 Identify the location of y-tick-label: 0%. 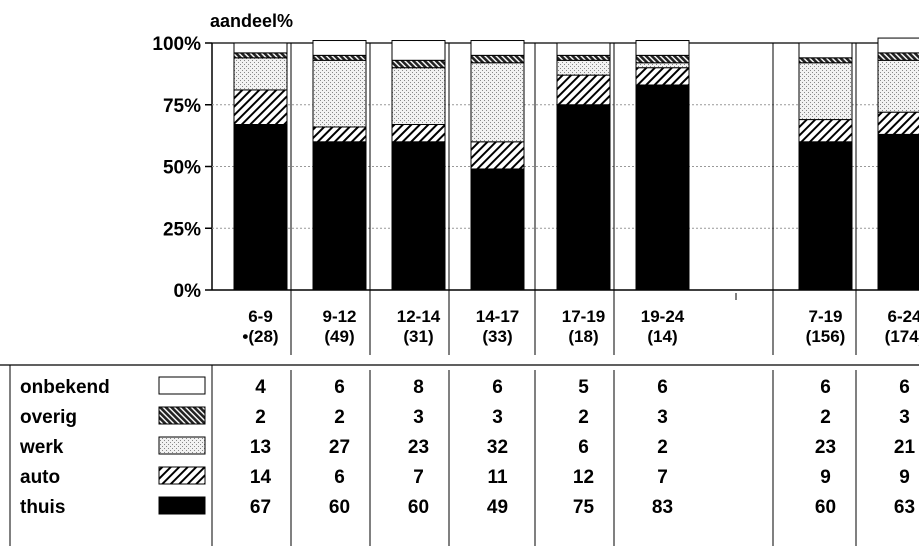
(188, 291).